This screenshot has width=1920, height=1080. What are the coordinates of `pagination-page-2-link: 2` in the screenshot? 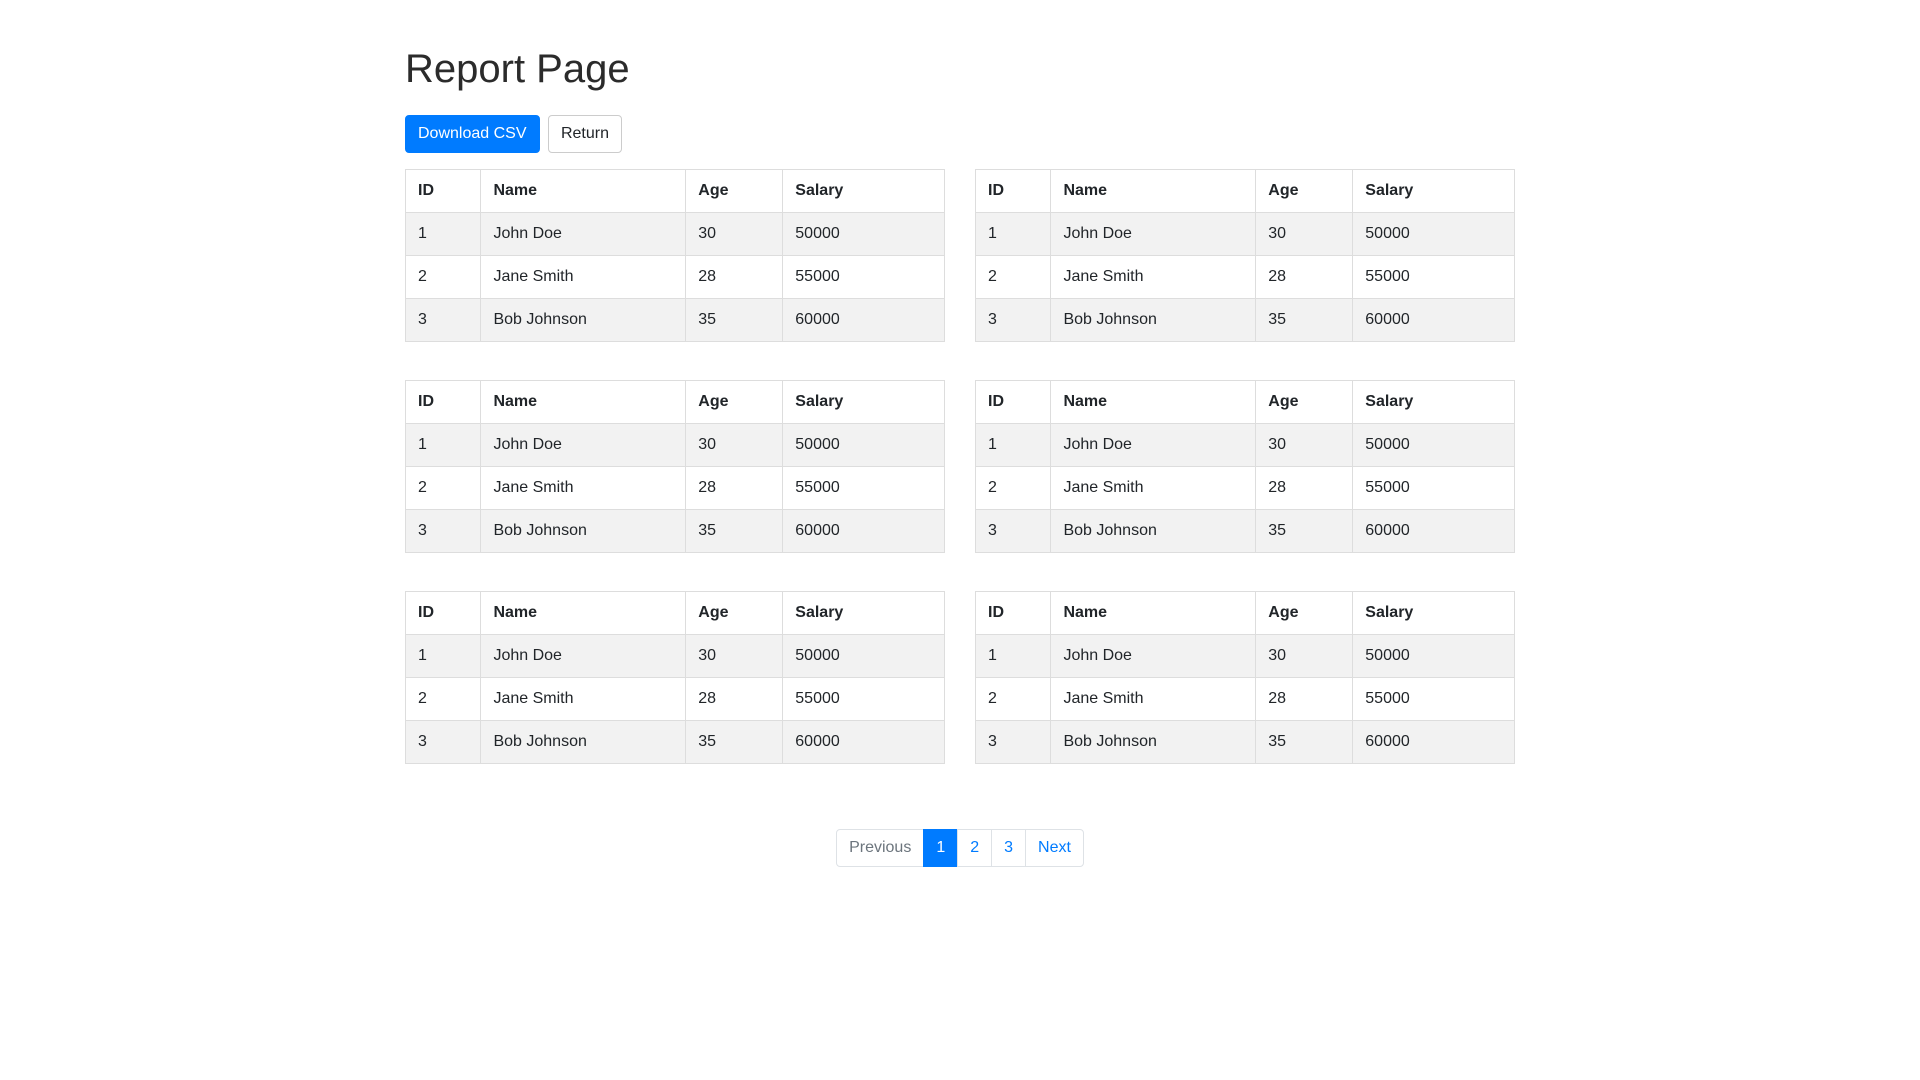 It's located at (975, 848).